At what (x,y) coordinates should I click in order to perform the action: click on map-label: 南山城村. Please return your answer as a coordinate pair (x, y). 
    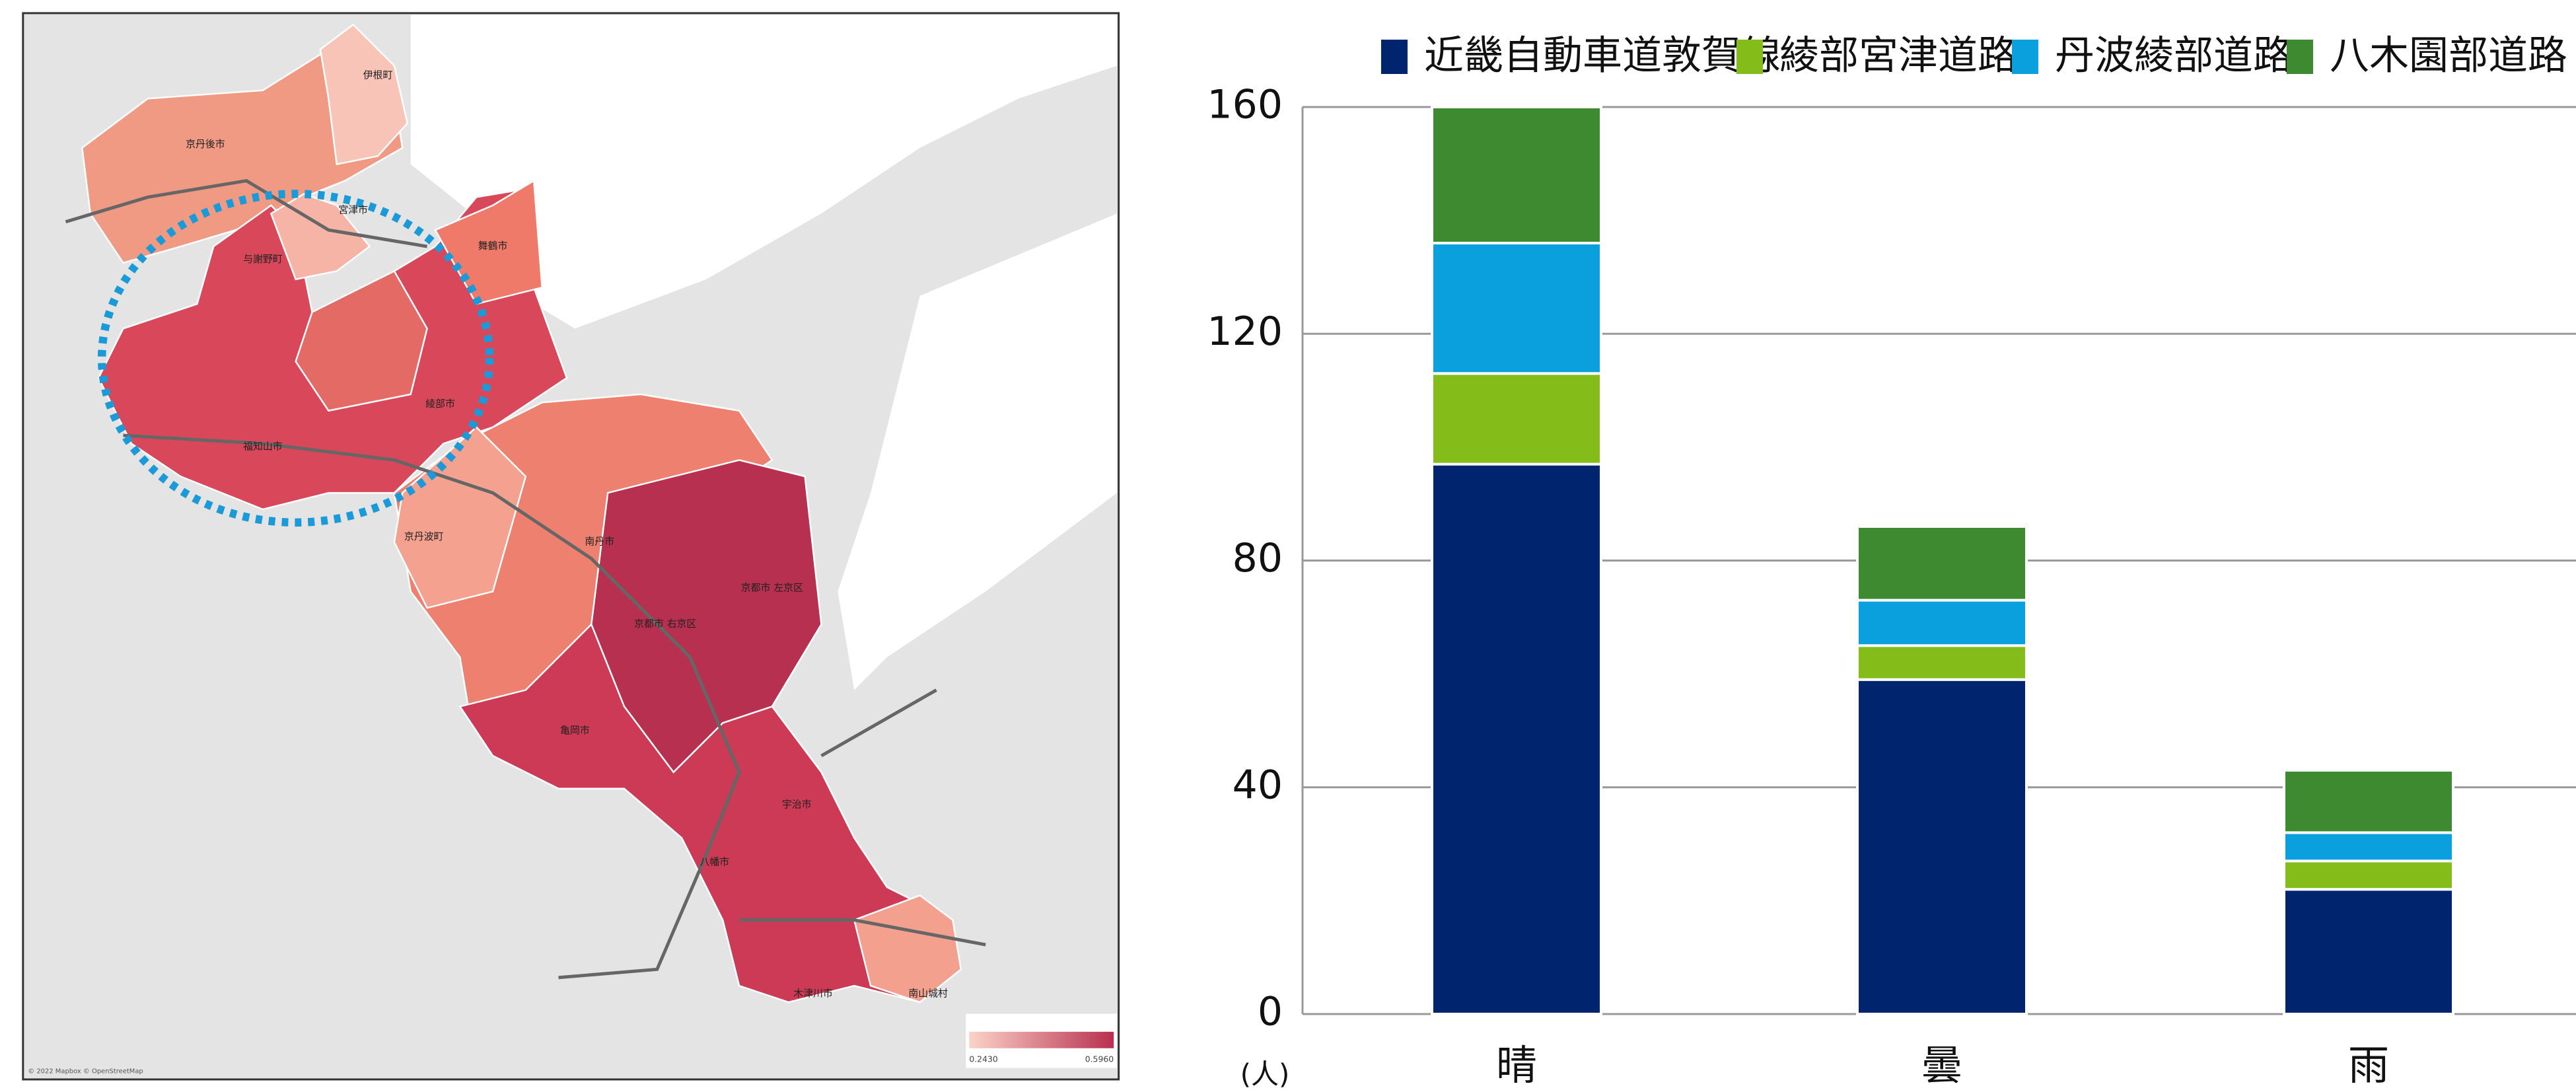
    Looking at the image, I should click on (928, 994).